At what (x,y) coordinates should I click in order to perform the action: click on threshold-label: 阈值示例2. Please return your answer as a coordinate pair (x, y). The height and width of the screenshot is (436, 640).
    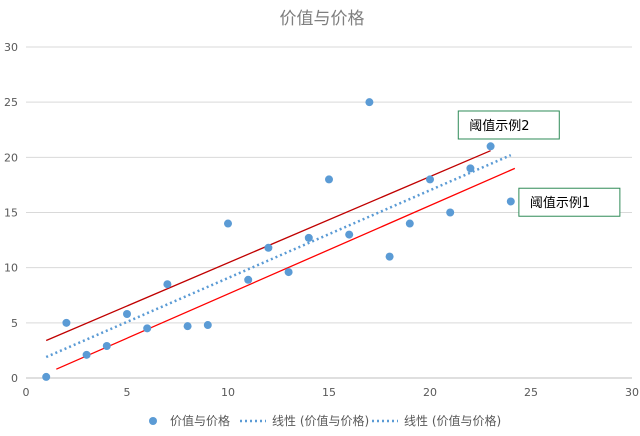
    Looking at the image, I should click on (499, 126).